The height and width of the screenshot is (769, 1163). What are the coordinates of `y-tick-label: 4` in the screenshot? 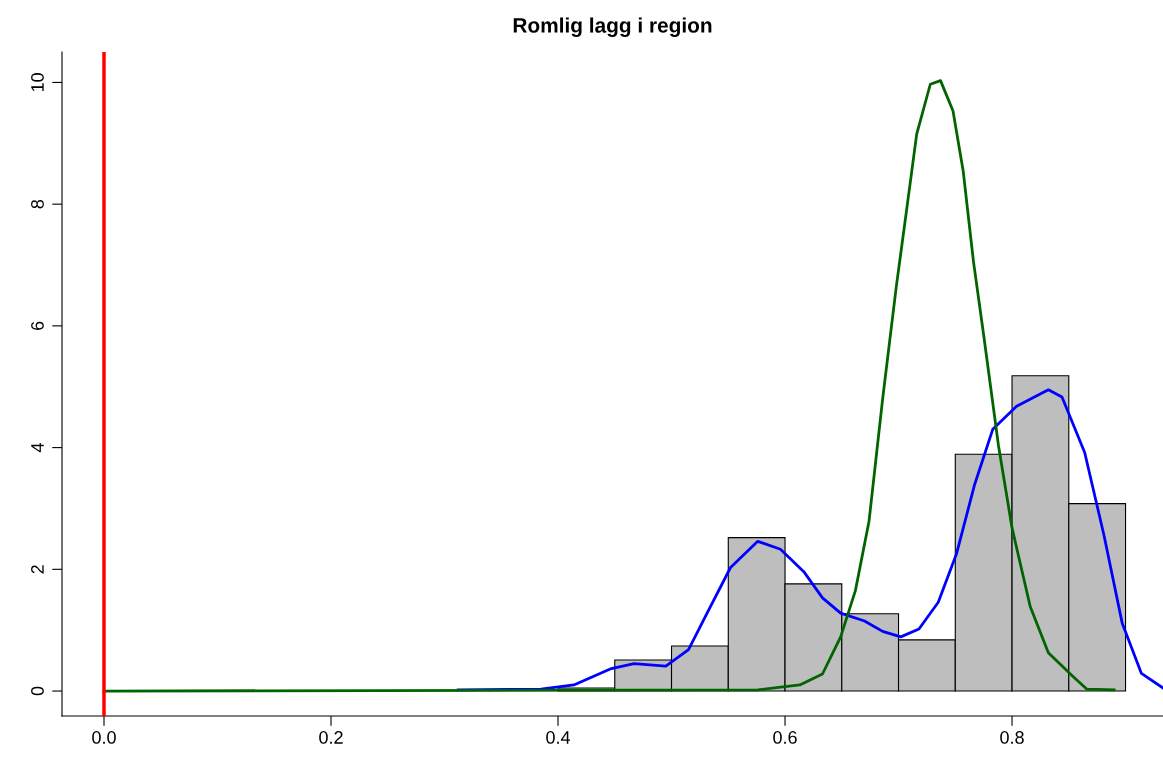 It's located at (37, 448).